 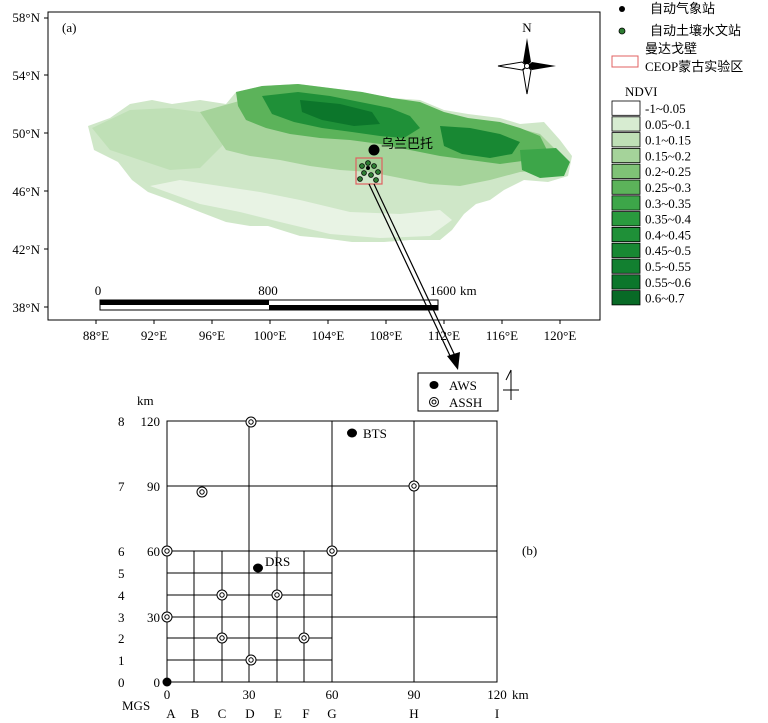 I want to click on legend-b-aws: AWS, so click(x=463, y=385).